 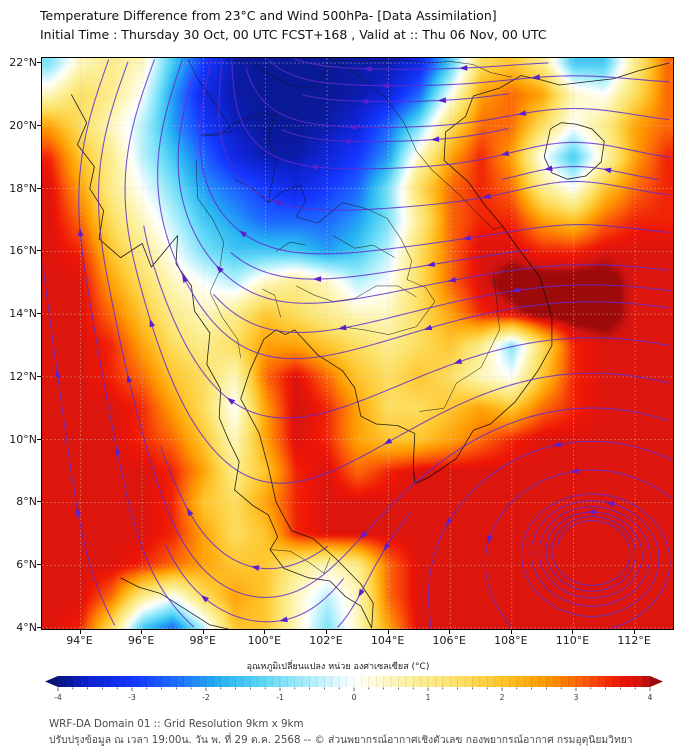 I want to click on colorbar-tick-label: 4, so click(x=650, y=697).